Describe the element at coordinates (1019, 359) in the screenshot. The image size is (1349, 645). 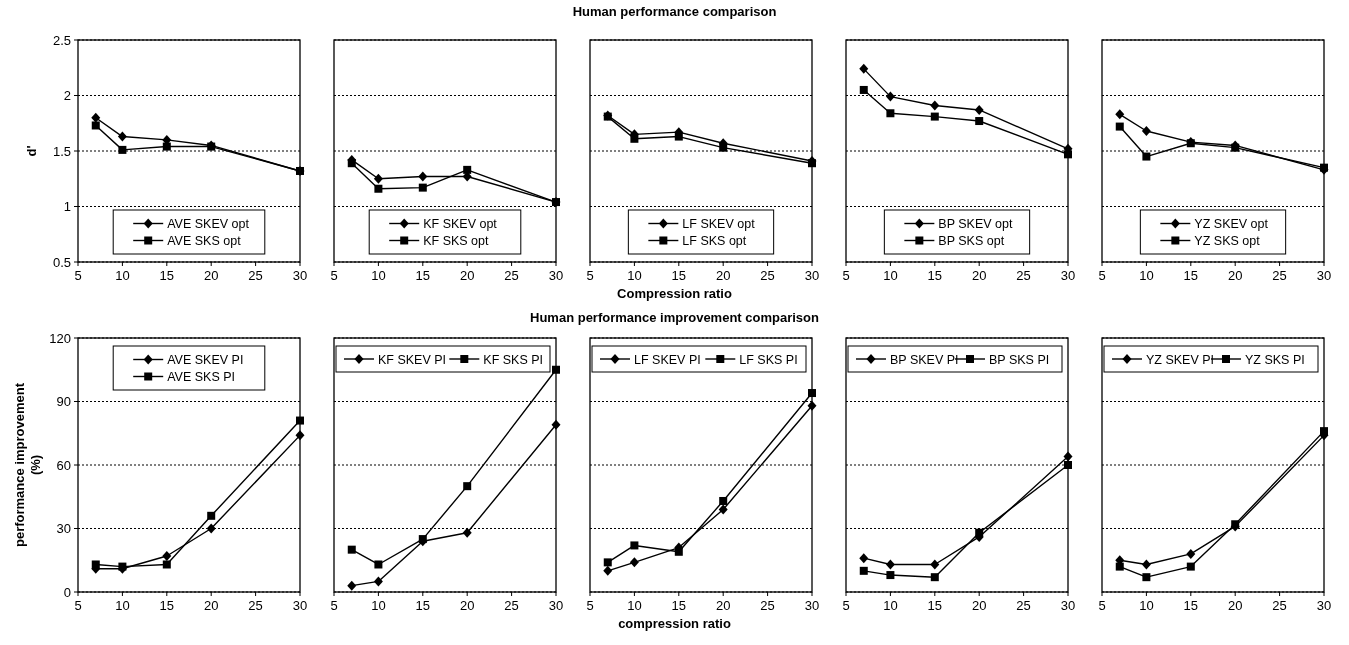
I see `legend-label: BP SKS PI` at that location.